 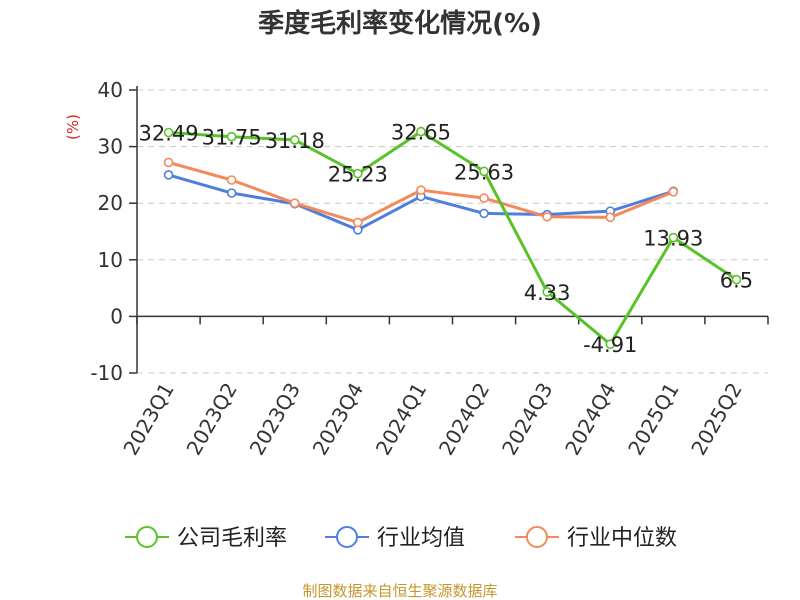 What do you see at coordinates (110, 203) in the screenshot?
I see `y-tick-label: 20` at bounding box center [110, 203].